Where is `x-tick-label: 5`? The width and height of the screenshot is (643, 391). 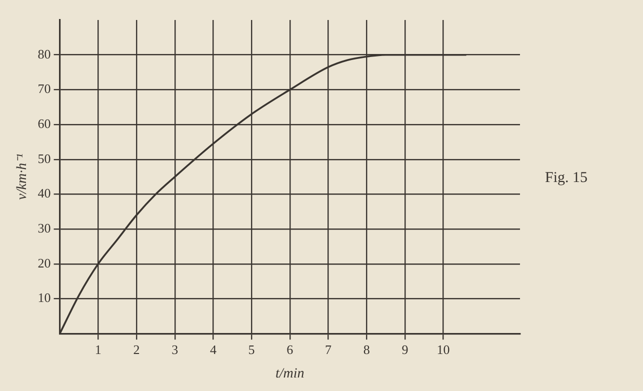 x-tick-label: 5 is located at coordinates (251, 349).